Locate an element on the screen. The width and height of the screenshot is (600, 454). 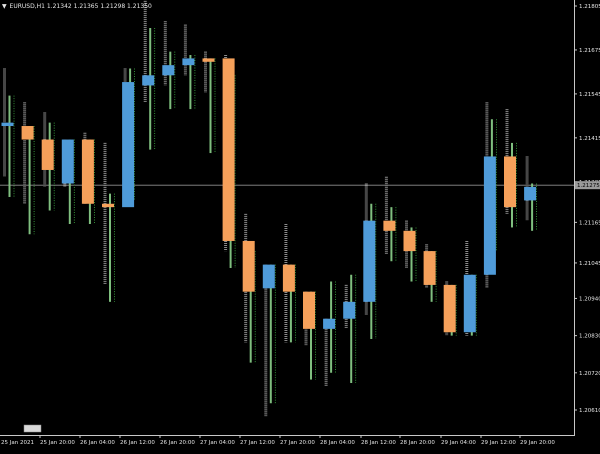
time-tick-label: 29 Jan 12:00 is located at coordinates (498, 443).